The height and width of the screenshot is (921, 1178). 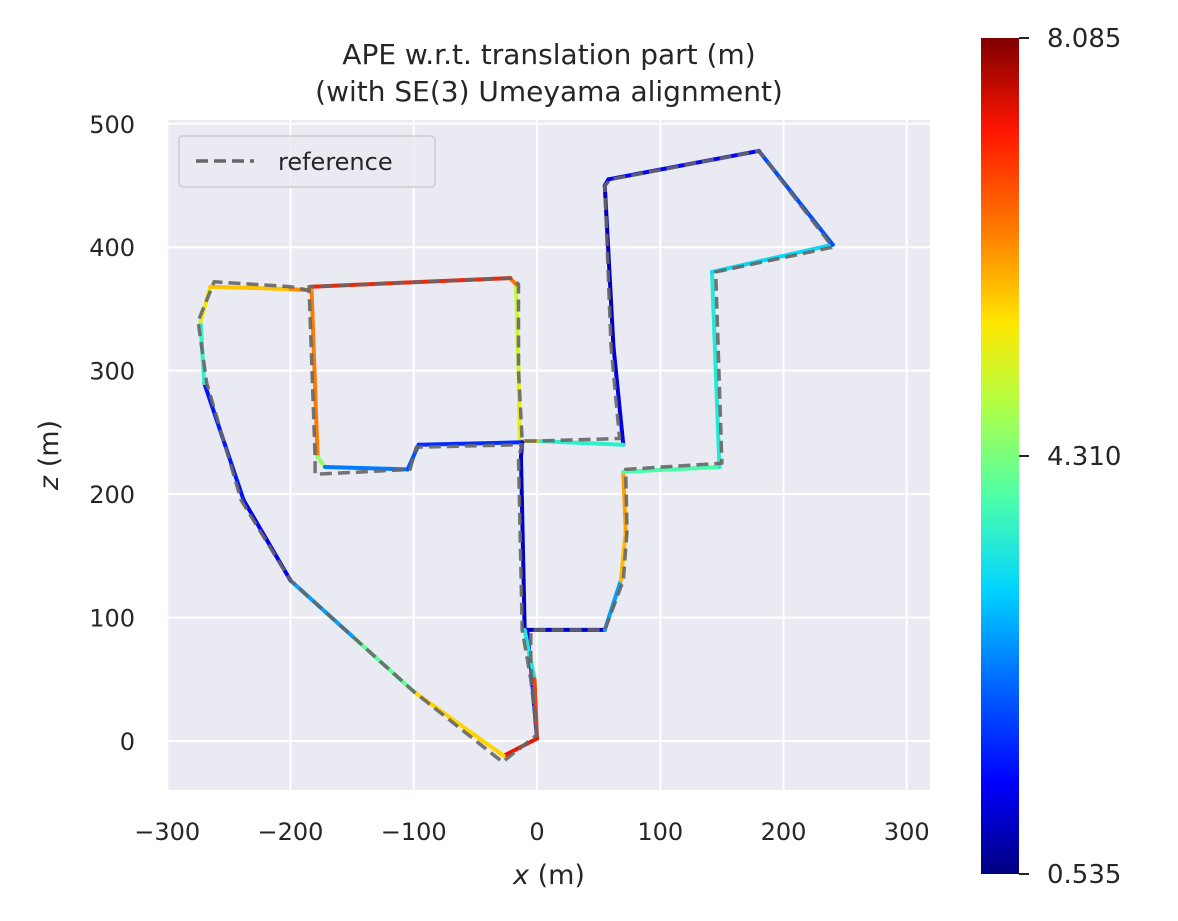 I want to click on colorbar-tick-label: 0.535, so click(x=1084, y=875).